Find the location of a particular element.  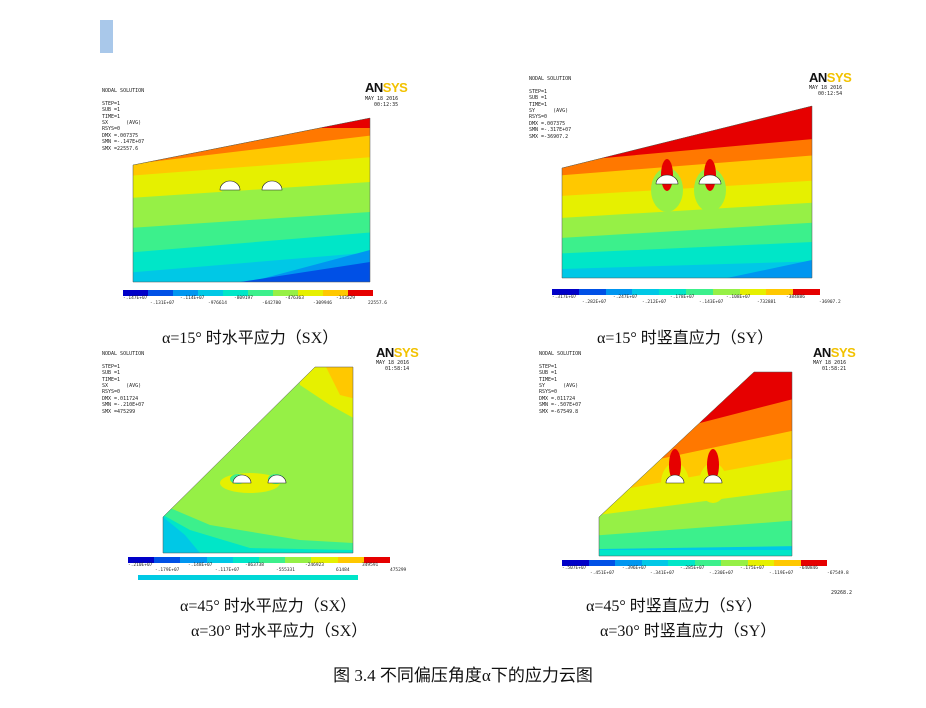

legend-label: -642780 is located at coordinates (271, 303).